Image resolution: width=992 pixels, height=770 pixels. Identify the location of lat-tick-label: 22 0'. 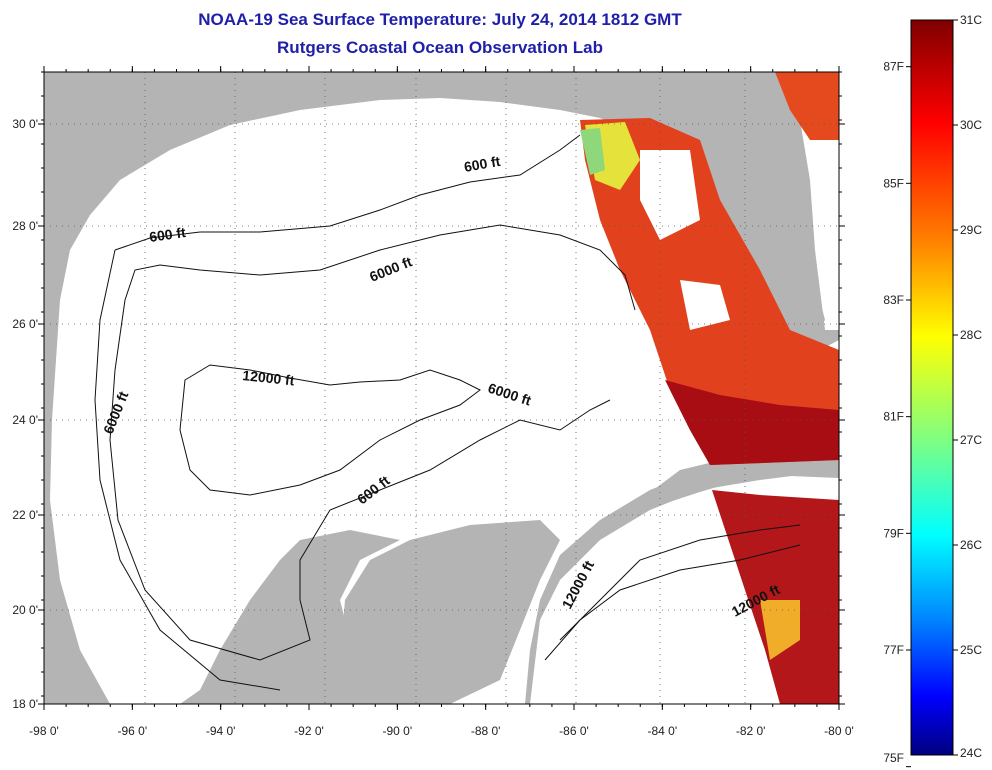
(25, 515).